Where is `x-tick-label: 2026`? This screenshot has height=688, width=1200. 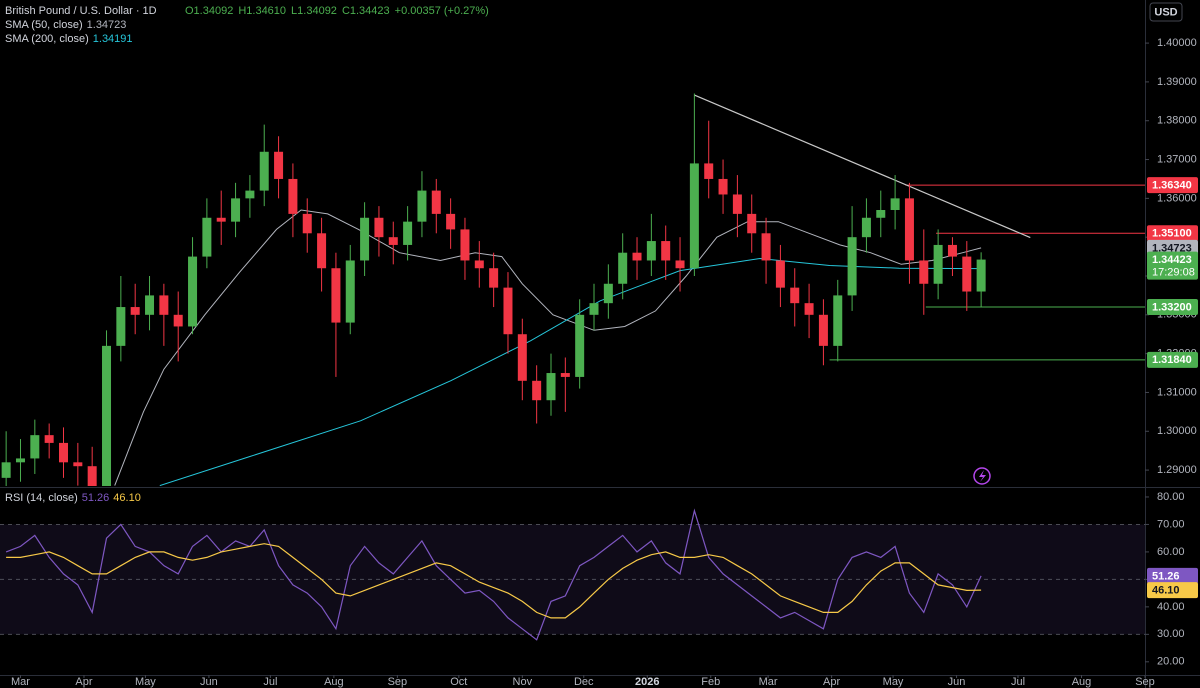
x-tick-label: 2026 is located at coordinates (647, 682).